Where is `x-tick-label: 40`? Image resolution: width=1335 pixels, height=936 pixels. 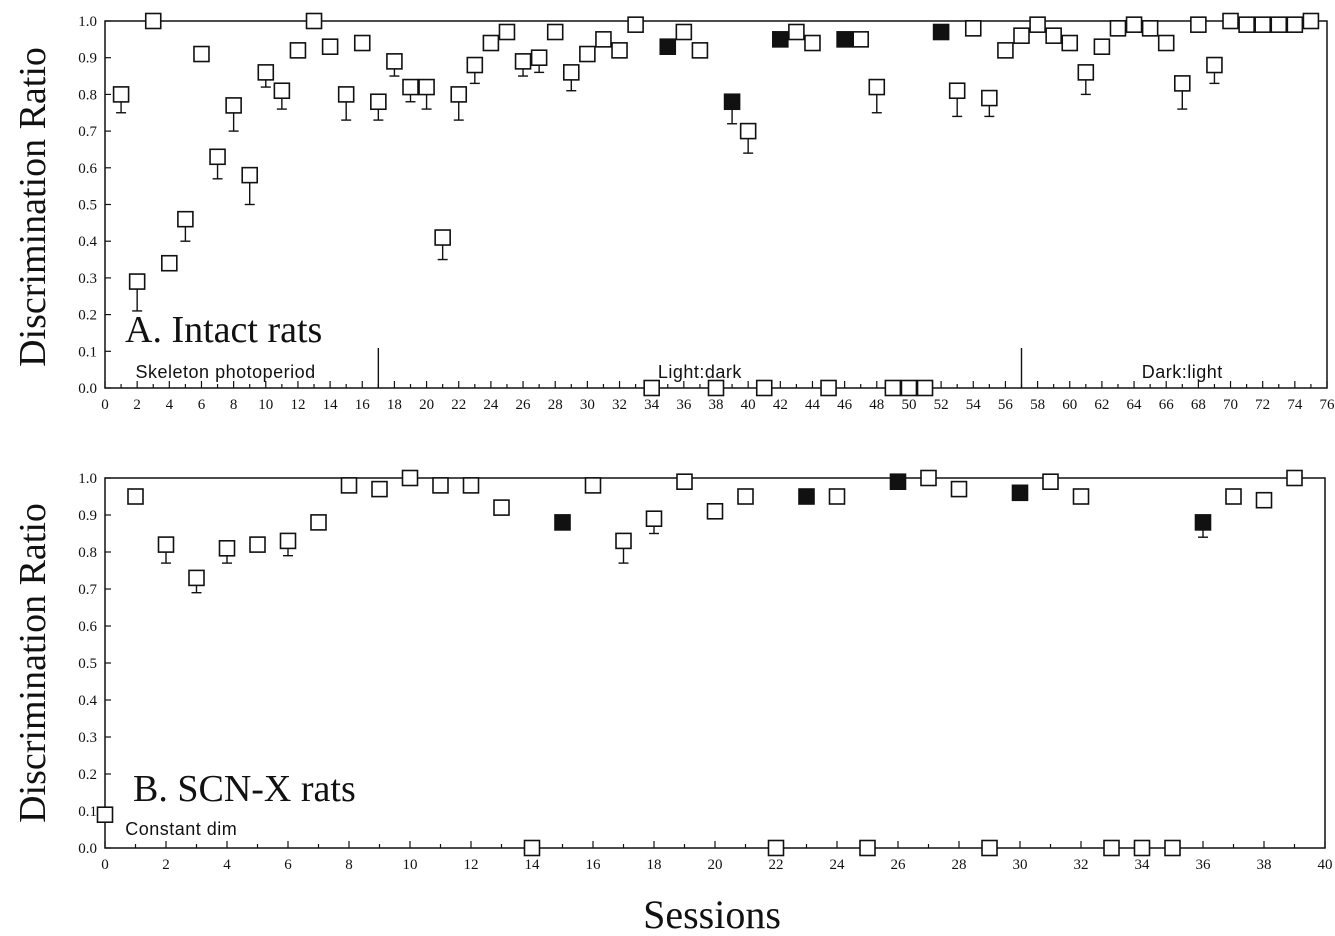
x-tick-label: 40 is located at coordinates (1325, 865).